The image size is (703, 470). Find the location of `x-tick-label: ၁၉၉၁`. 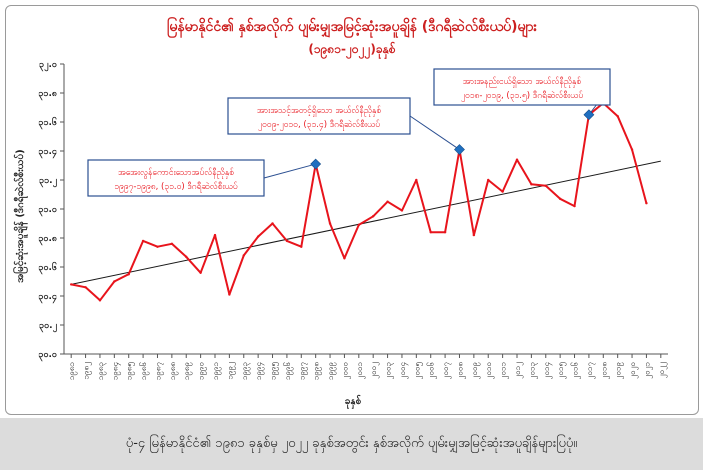

x-tick-label: ၁၉၉၁ is located at coordinates (216, 371).